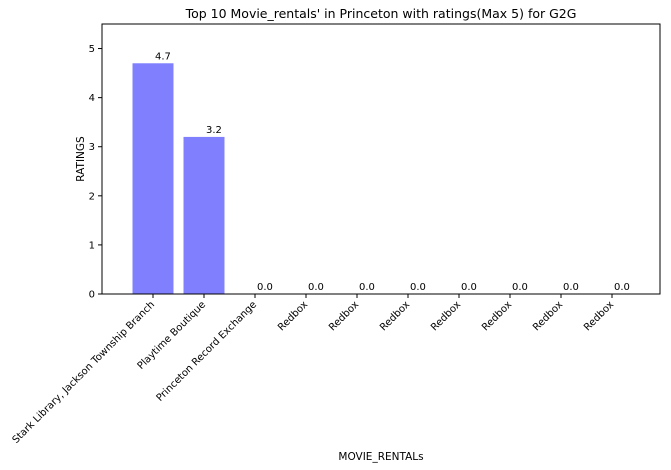  What do you see at coordinates (81, 159) in the screenshot?
I see `y-axis-label: RATINGS` at bounding box center [81, 159].